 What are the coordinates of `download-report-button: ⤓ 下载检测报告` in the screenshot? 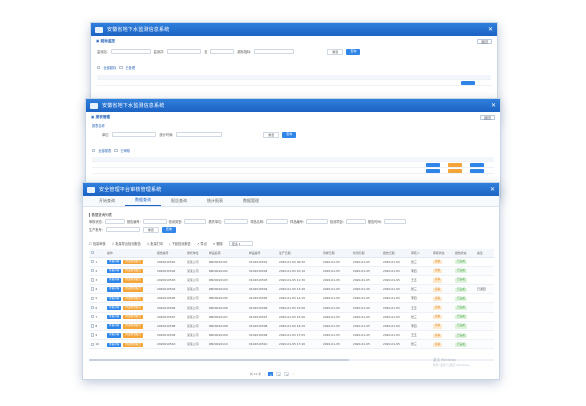 It's located at (180, 244).